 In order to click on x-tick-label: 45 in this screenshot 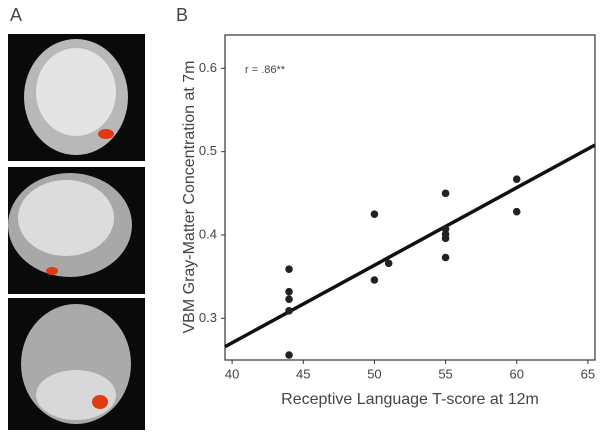, I will do `click(303, 373)`.